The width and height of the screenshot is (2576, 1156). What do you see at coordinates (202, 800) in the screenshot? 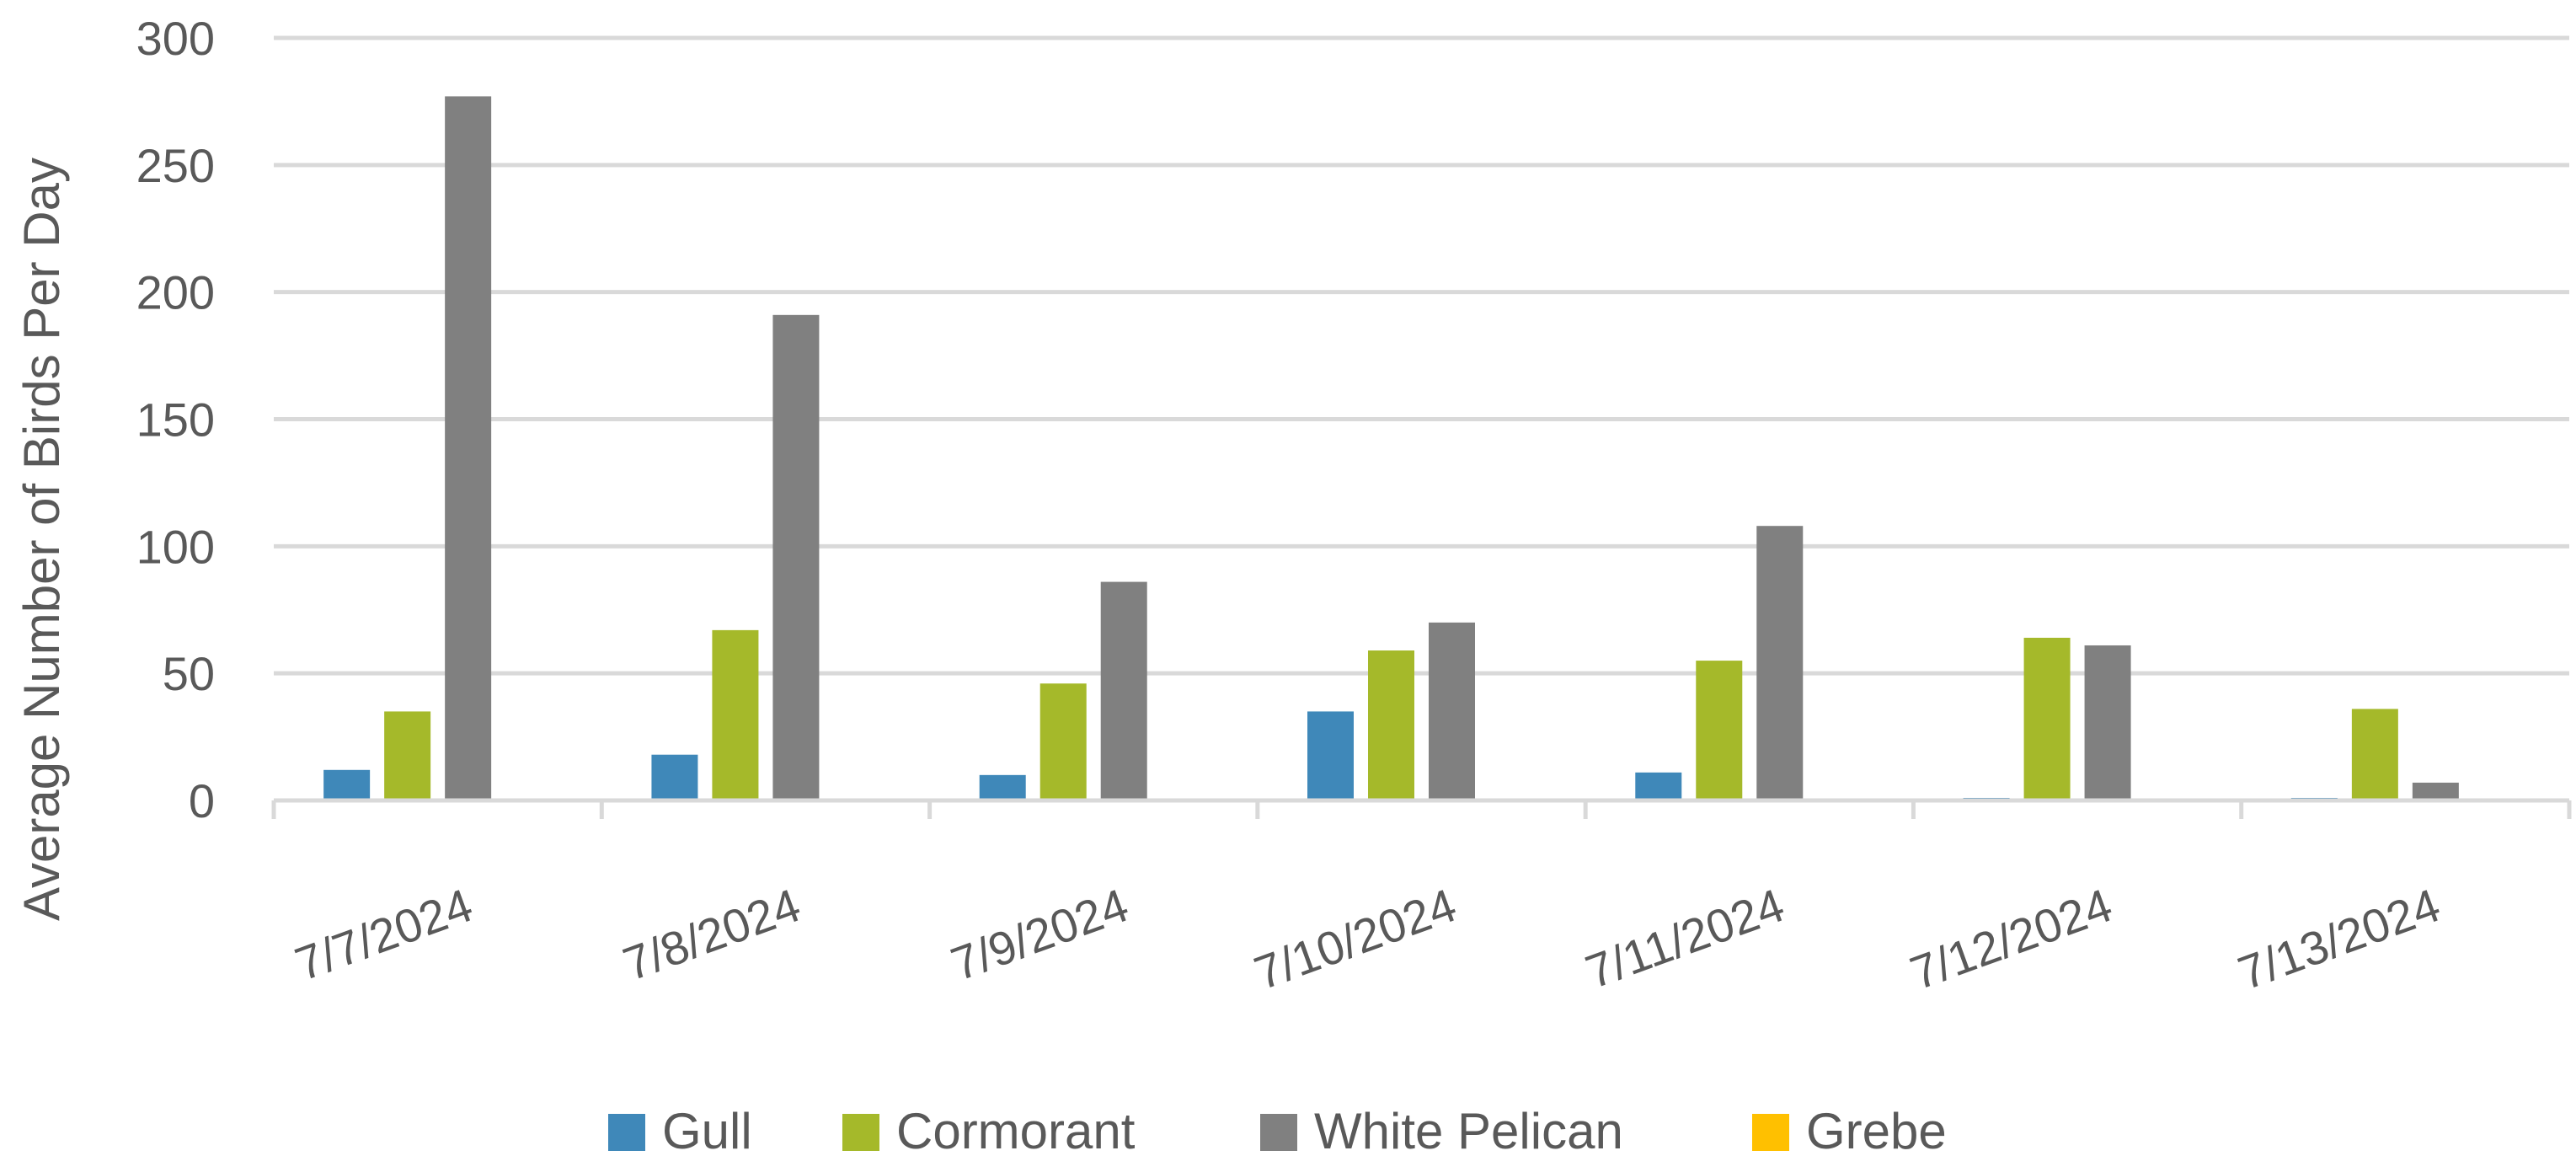
I see `y-tick-label: 0` at bounding box center [202, 800].